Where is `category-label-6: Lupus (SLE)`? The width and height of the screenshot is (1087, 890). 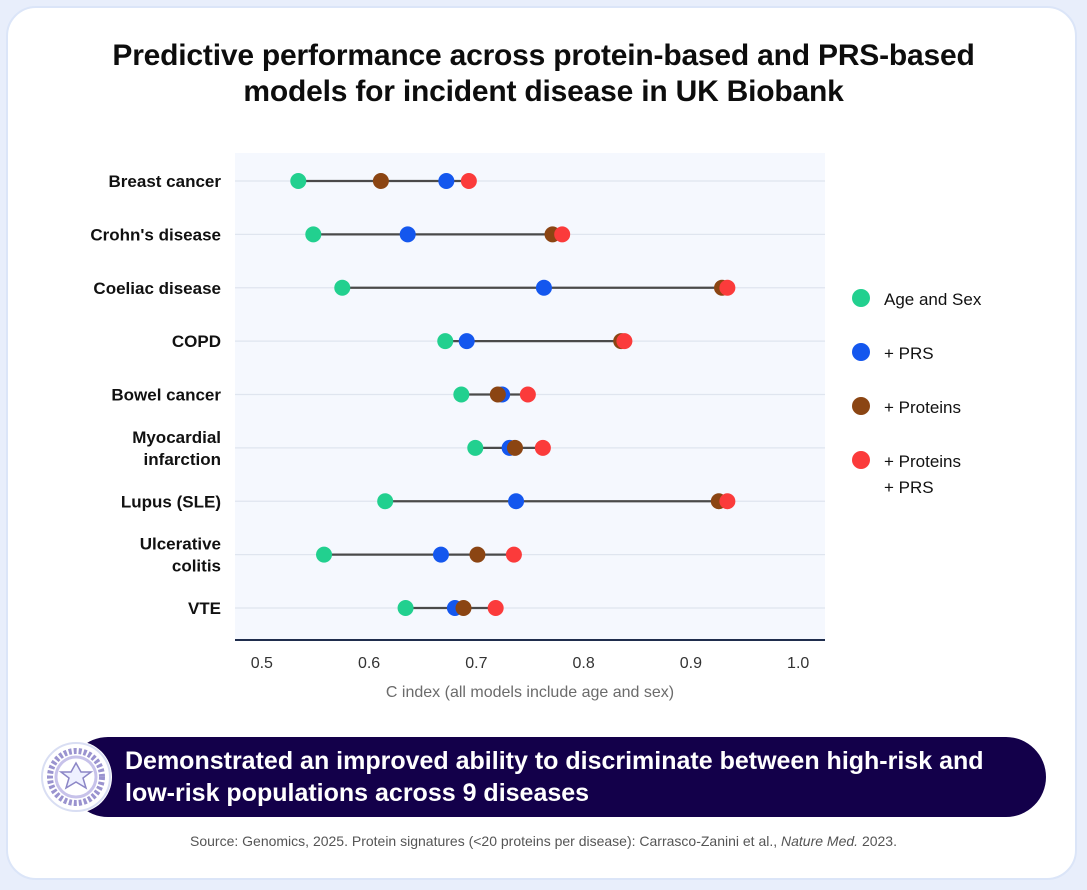 category-label-6: Lupus (SLE) is located at coordinates (171, 501).